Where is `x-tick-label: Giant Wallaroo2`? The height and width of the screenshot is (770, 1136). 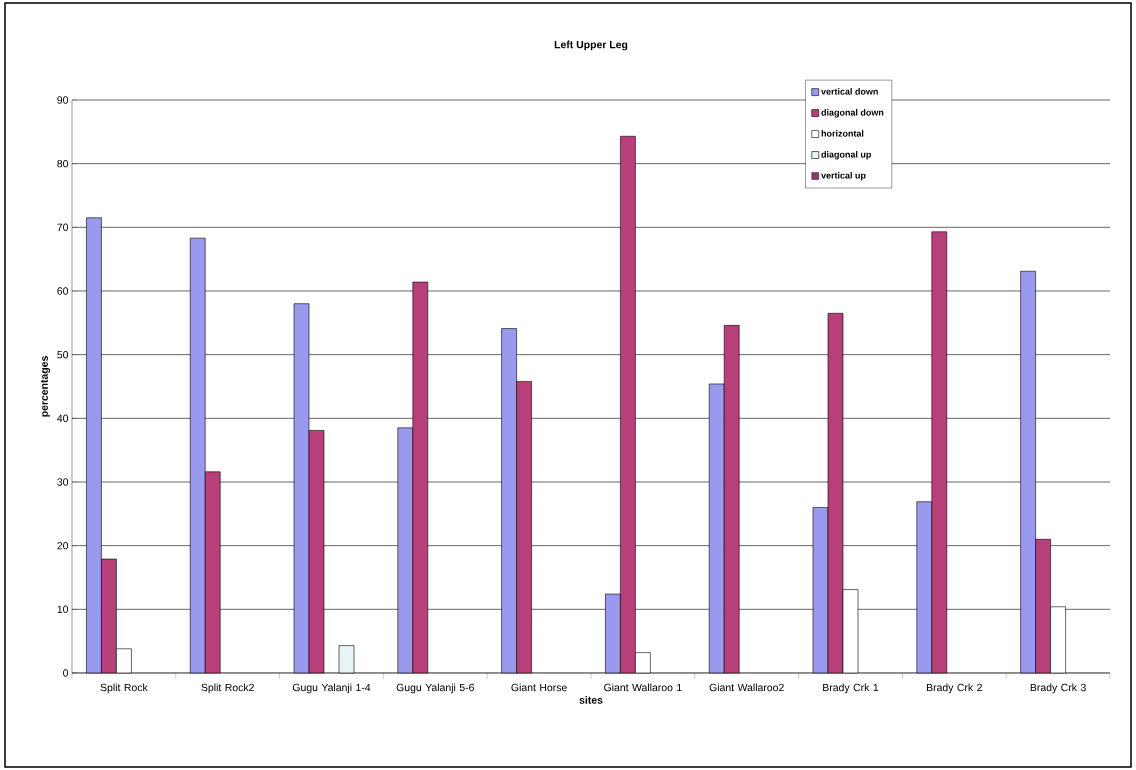
x-tick-label: Giant Wallaroo2 is located at coordinates (746, 687).